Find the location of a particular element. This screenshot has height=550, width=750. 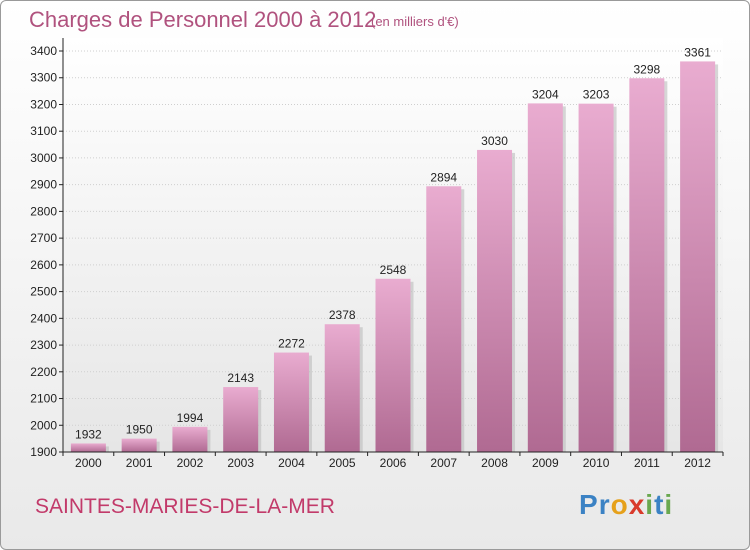

y-tick-label: 2800 is located at coordinates (43, 211).